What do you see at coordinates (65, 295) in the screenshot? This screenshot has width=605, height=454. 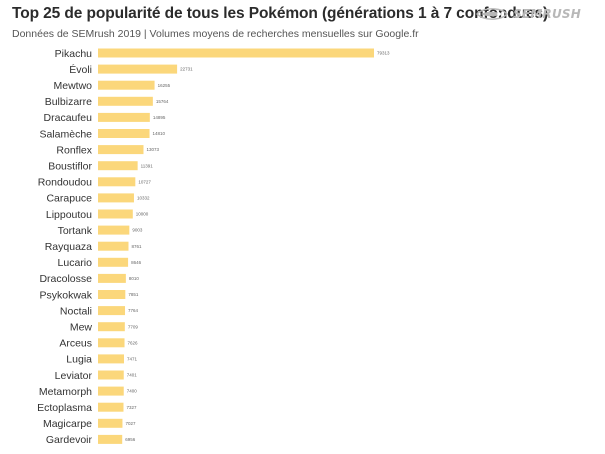 I see `category-label: Psykokwak` at bounding box center [65, 295].